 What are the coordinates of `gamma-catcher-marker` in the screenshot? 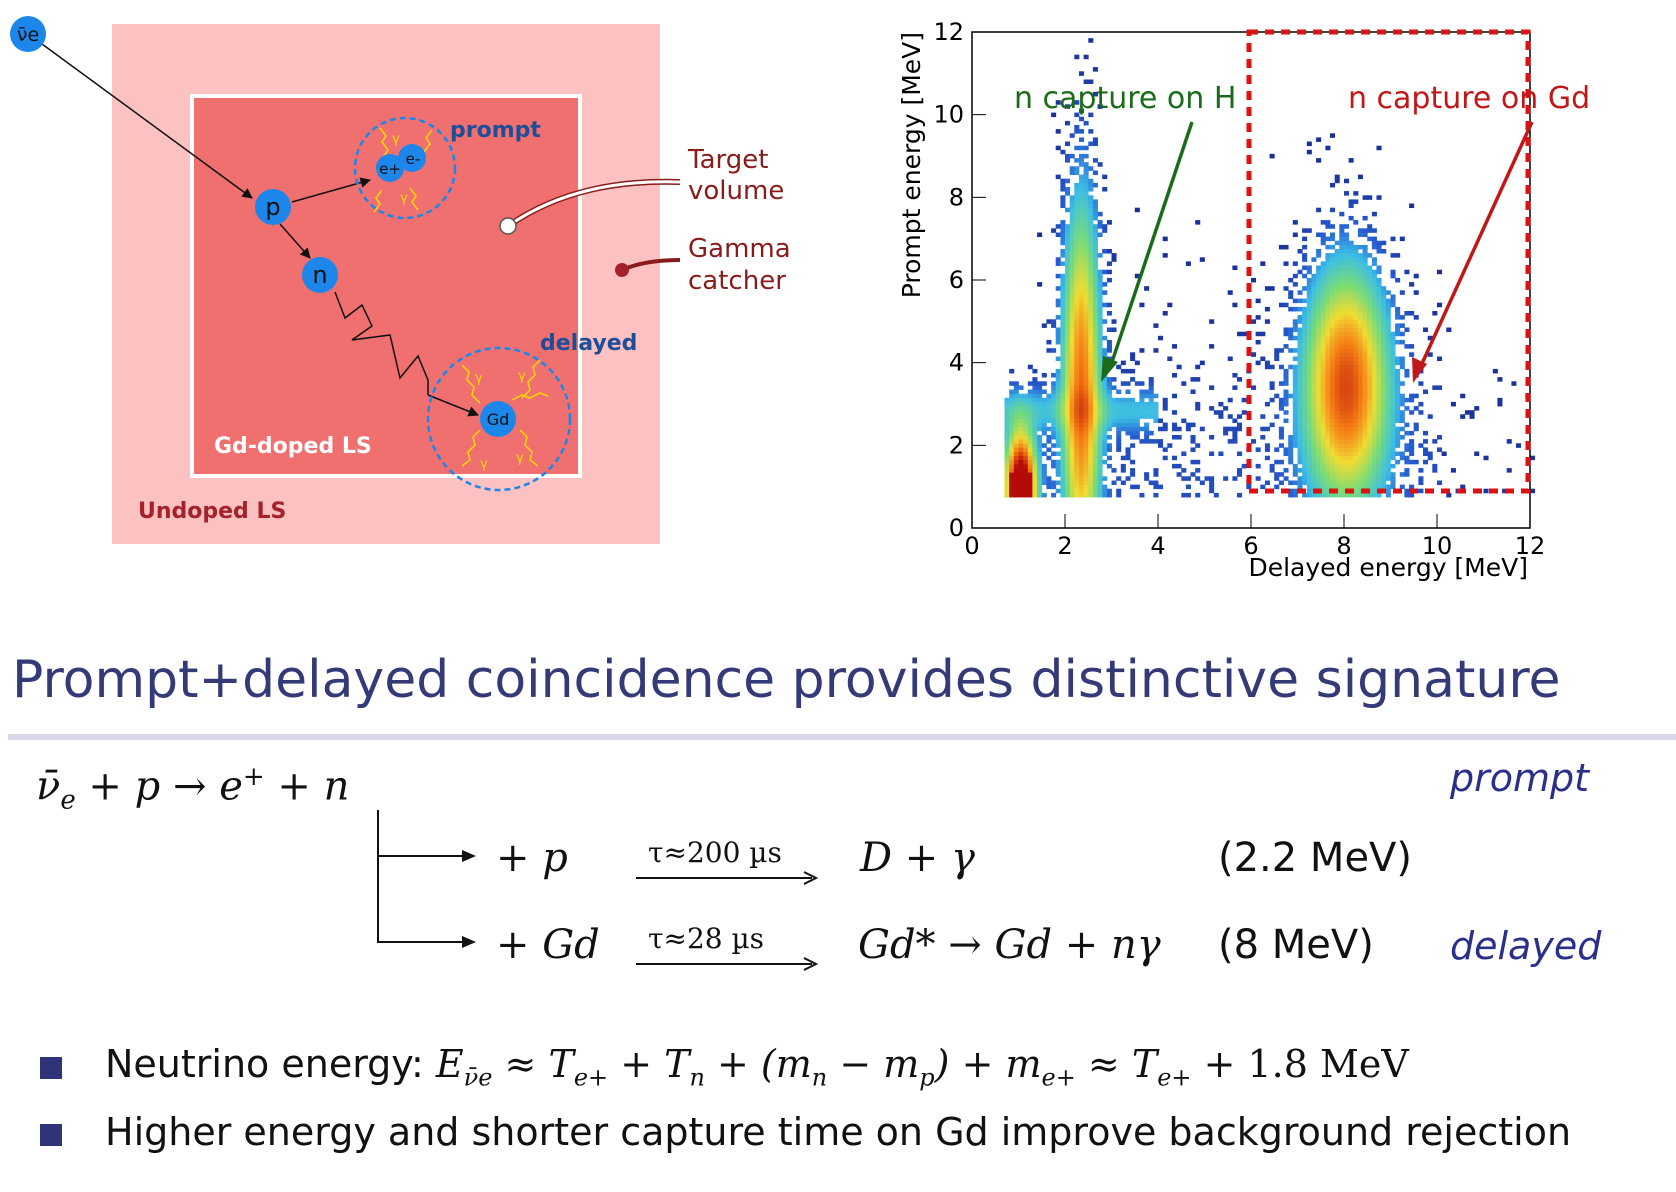 It's located at (622, 270).